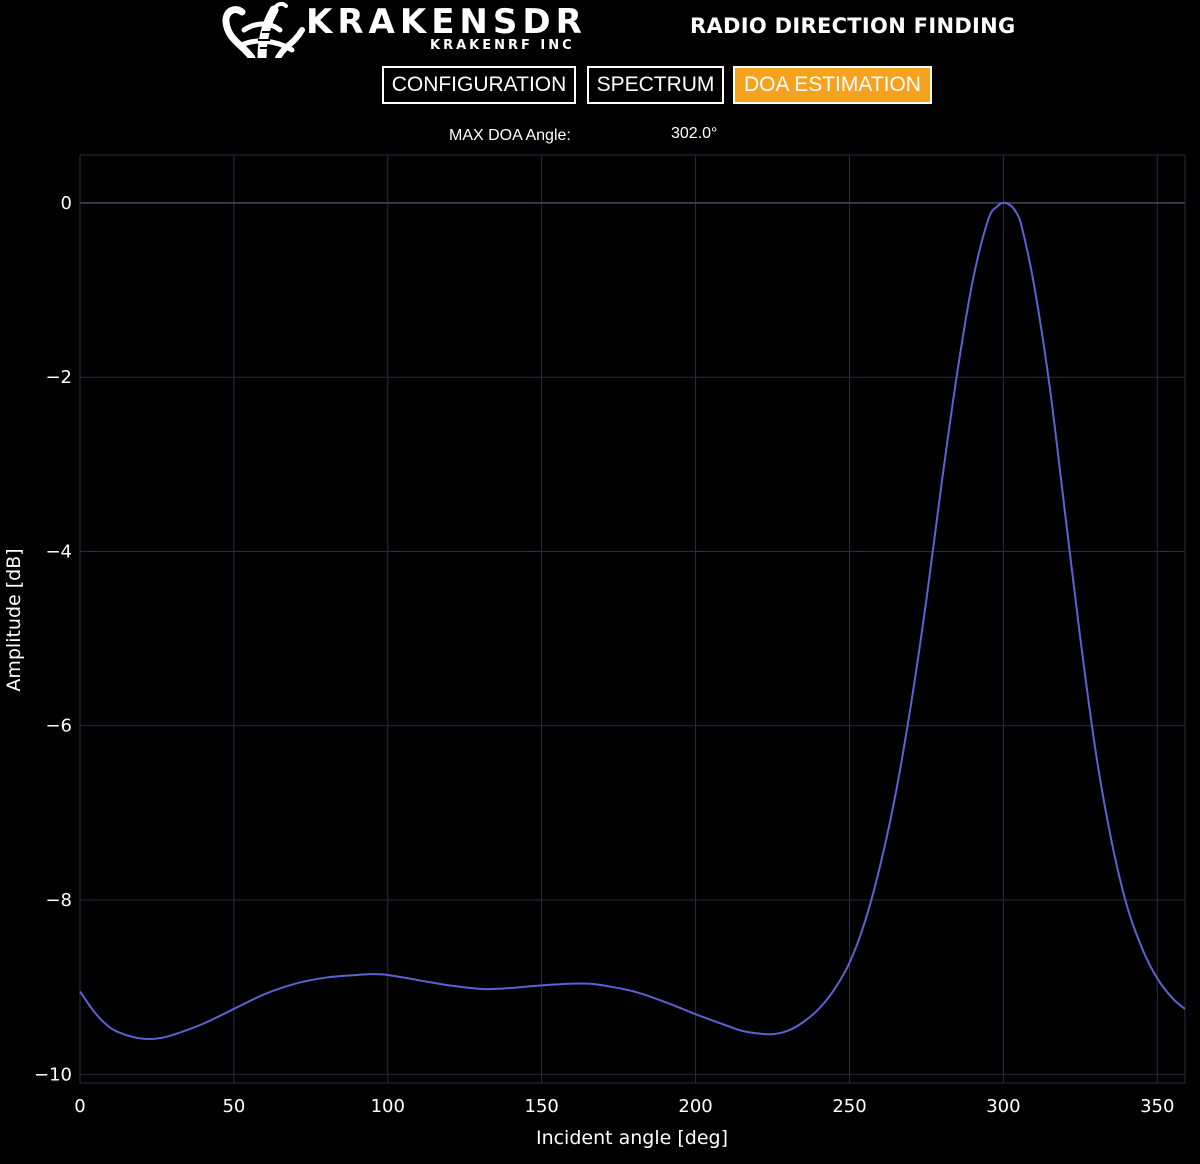 Image resolution: width=1200 pixels, height=1164 pixels. What do you see at coordinates (510, 135) in the screenshot?
I see `max-doa-label: MAX DOA Angle:` at bounding box center [510, 135].